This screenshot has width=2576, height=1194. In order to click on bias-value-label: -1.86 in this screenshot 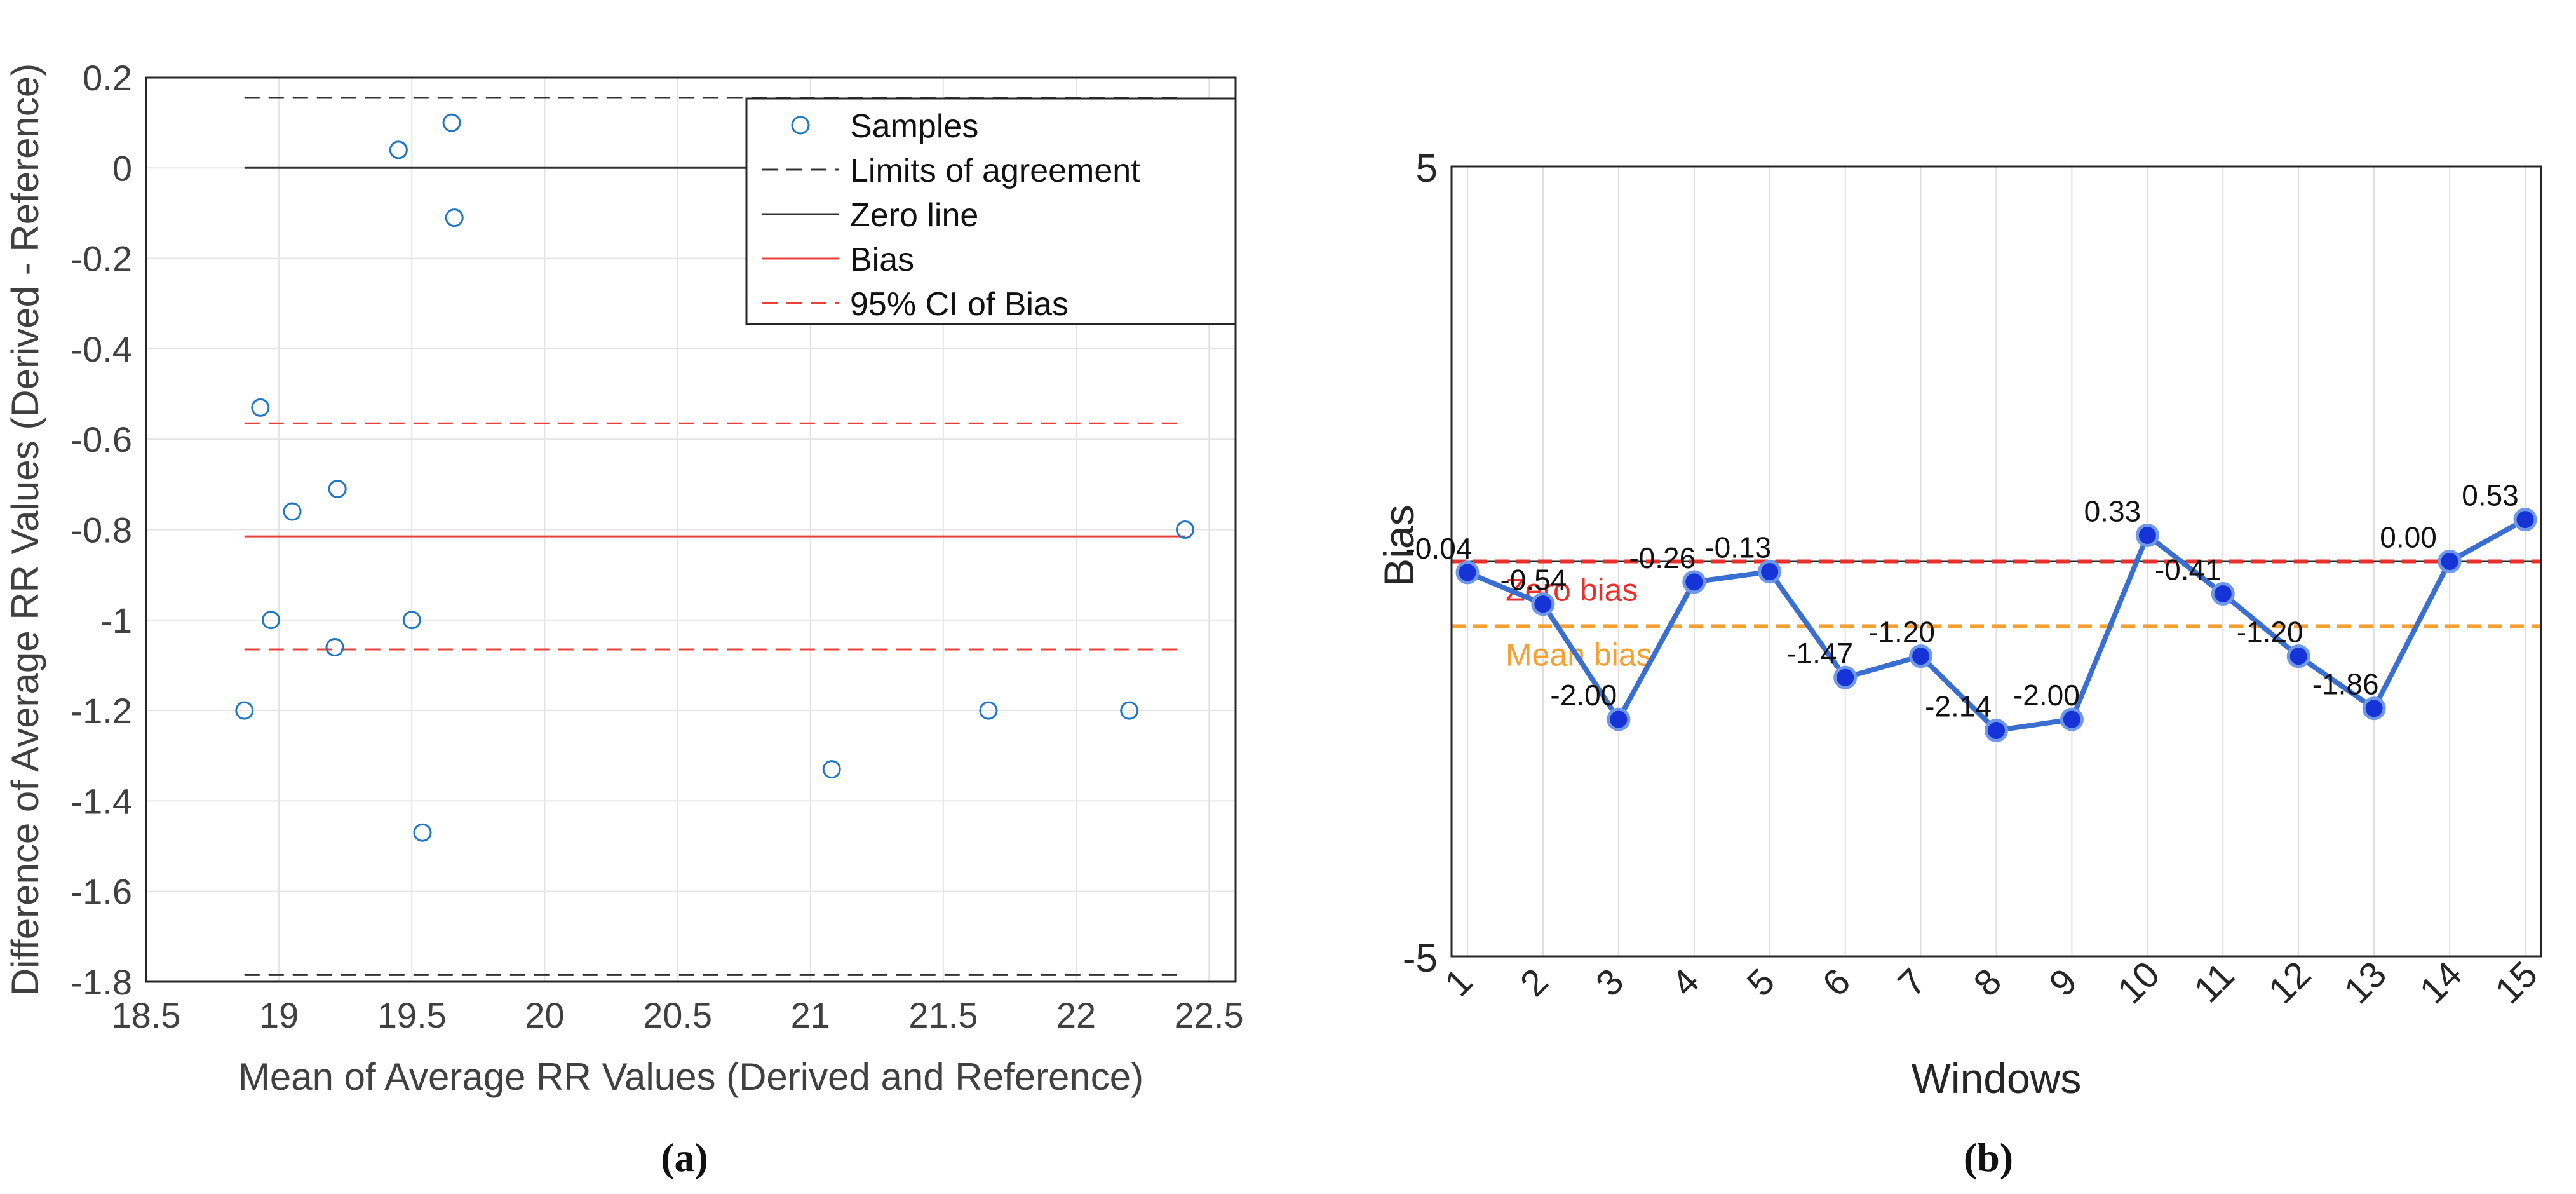, I will do `click(2345, 684)`.